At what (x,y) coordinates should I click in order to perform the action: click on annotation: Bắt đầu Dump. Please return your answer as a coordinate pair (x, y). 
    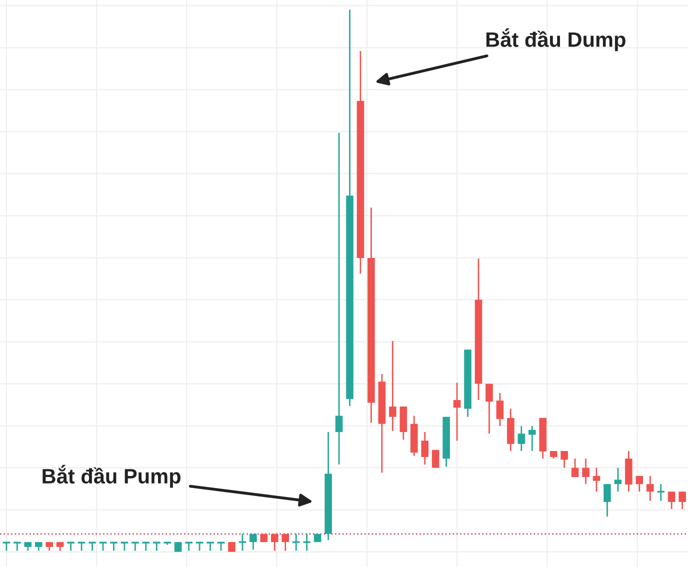
    Looking at the image, I should click on (556, 40).